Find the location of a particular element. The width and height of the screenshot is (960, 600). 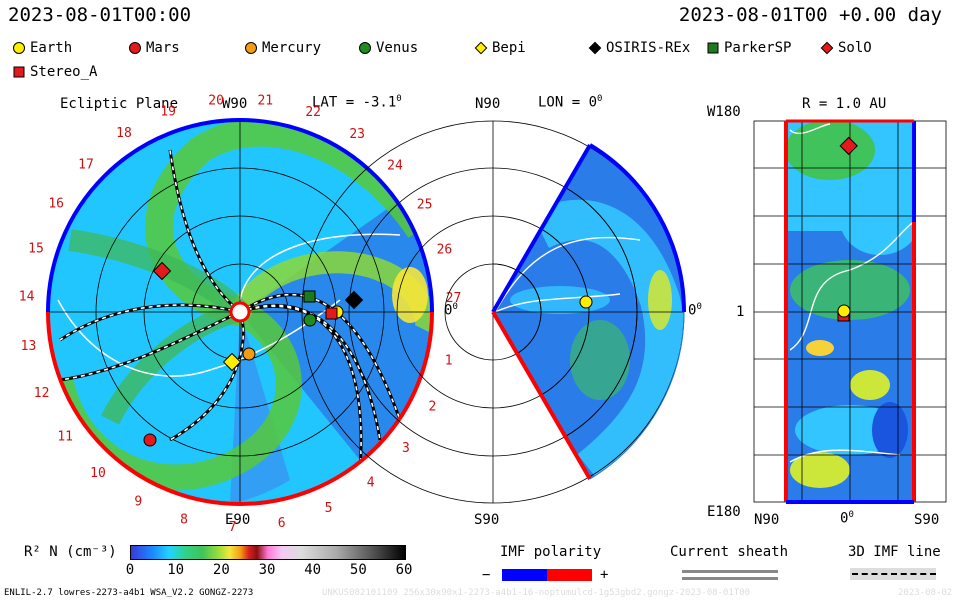

legend-item-earth: Earth is located at coordinates (42, 48).